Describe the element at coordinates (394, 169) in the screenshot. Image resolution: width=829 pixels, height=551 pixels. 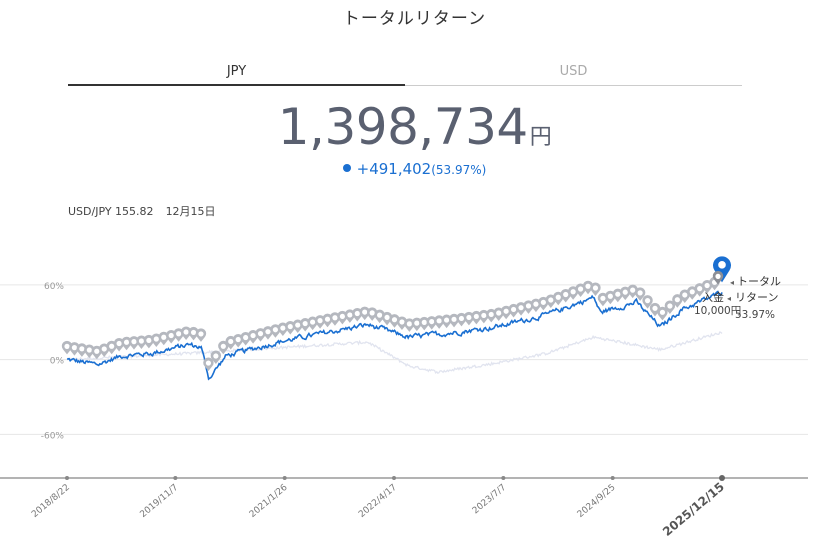
I see `change-amount: +491,402` at that location.